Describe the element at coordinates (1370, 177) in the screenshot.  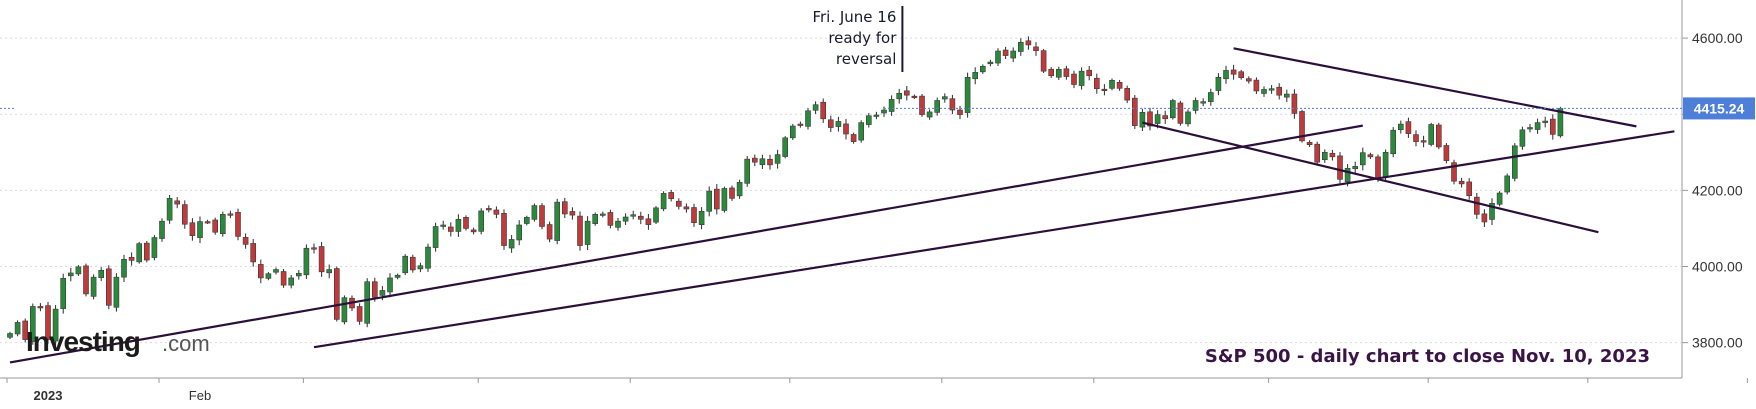
I see `trendline` at that location.